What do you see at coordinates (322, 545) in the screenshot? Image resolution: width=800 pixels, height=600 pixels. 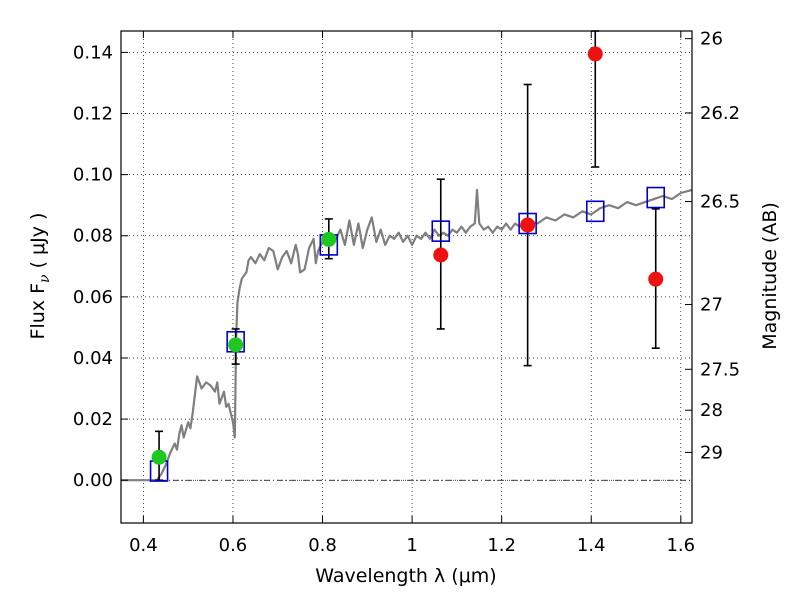 I see `x-tick-label: 0.8` at bounding box center [322, 545].